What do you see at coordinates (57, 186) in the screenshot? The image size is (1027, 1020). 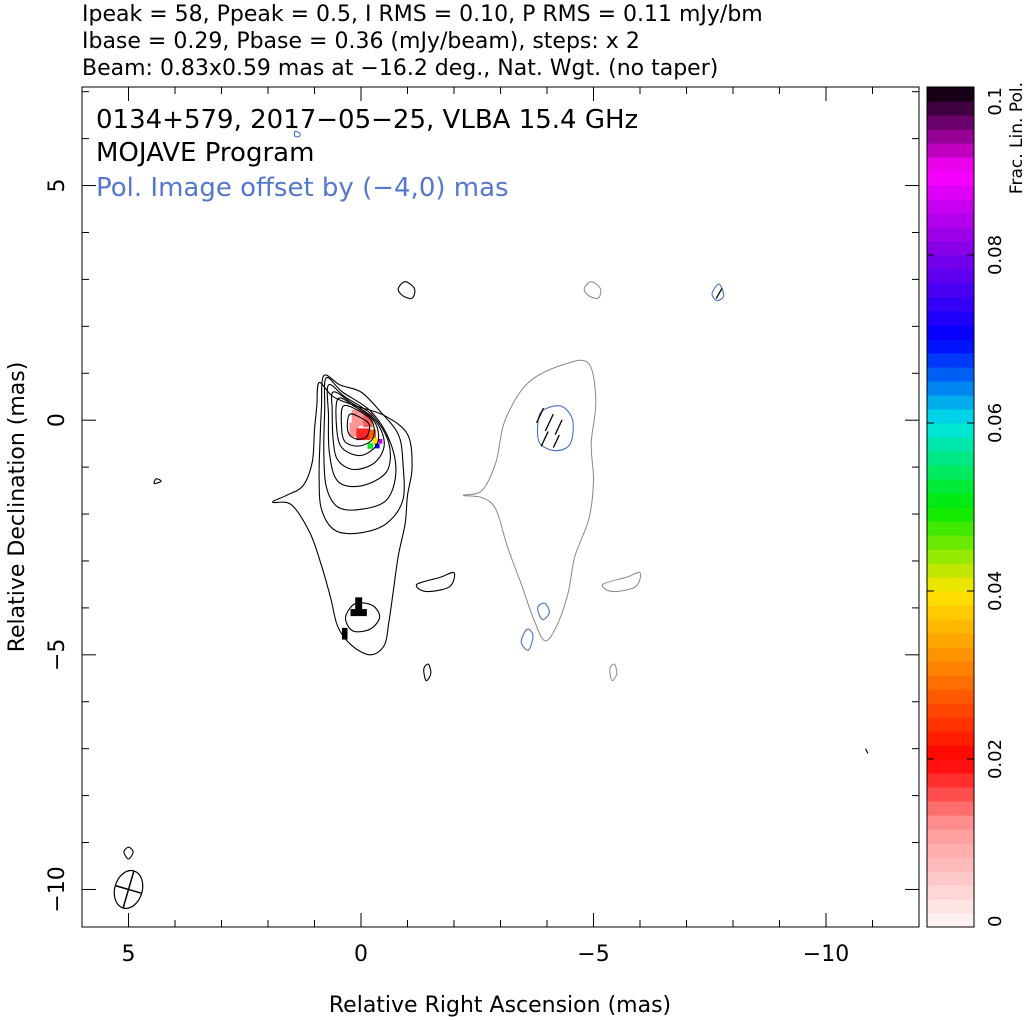 I see `y-tick-label: 5` at bounding box center [57, 186].